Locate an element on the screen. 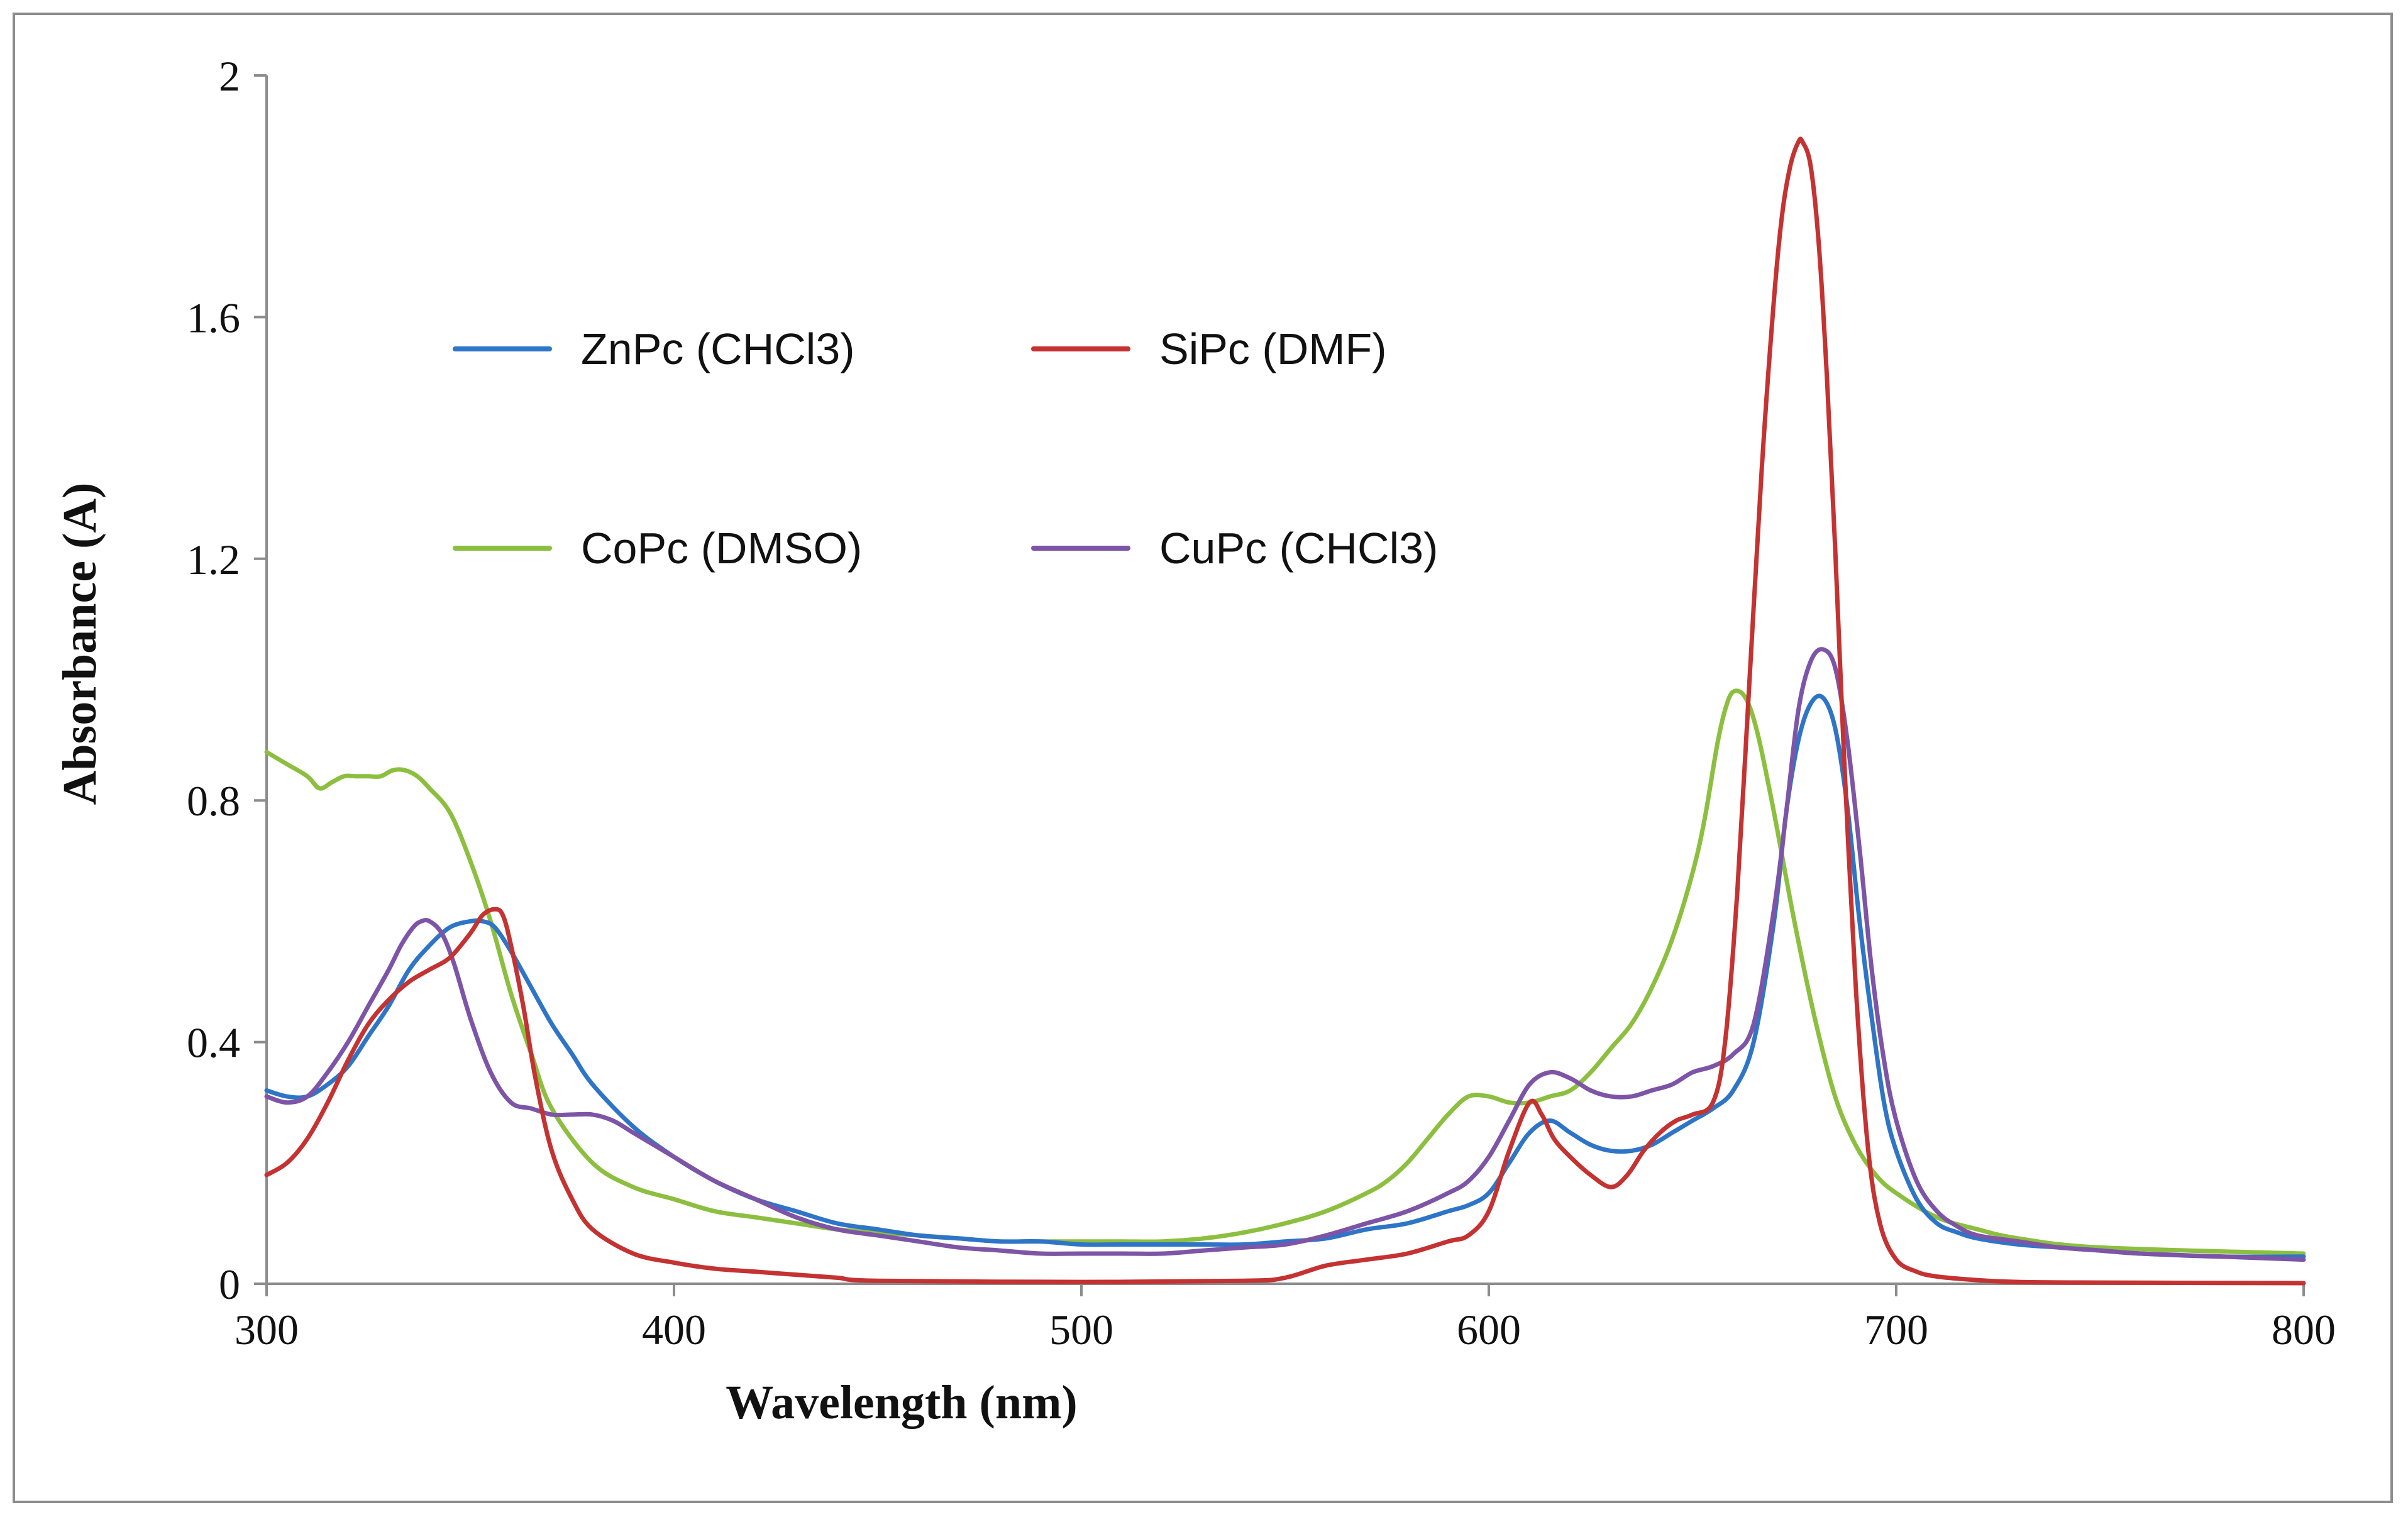 The image size is (2408, 1517). x-tick-label: 600 is located at coordinates (1489, 1330).